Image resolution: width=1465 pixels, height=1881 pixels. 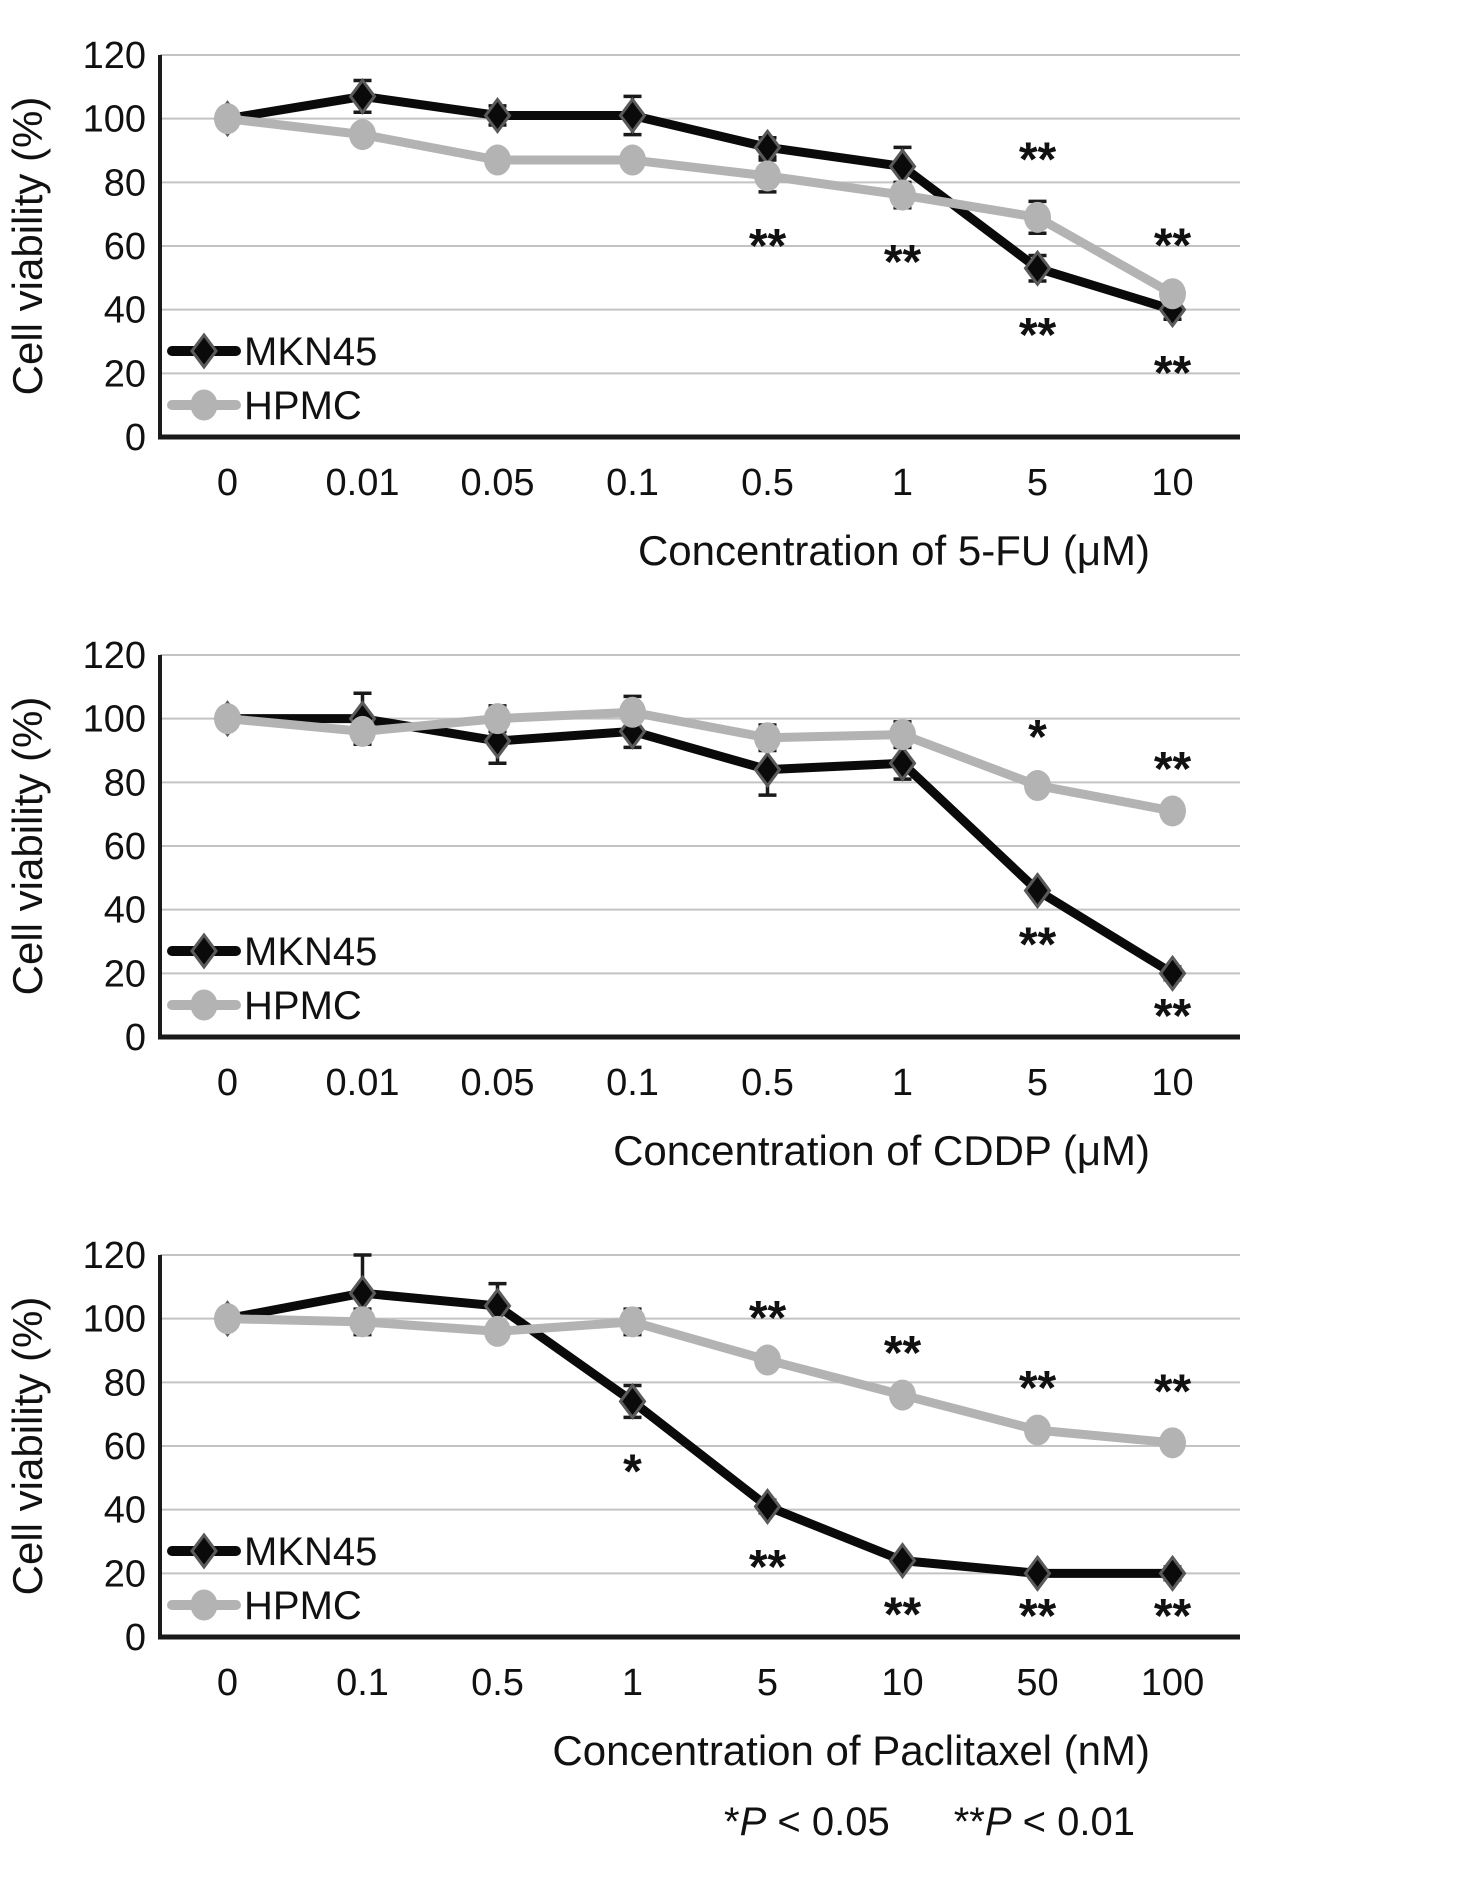 What do you see at coordinates (1044, 1822) in the screenshot?
I see `p-value-note-001: **P < 0.01` at bounding box center [1044, 1822].